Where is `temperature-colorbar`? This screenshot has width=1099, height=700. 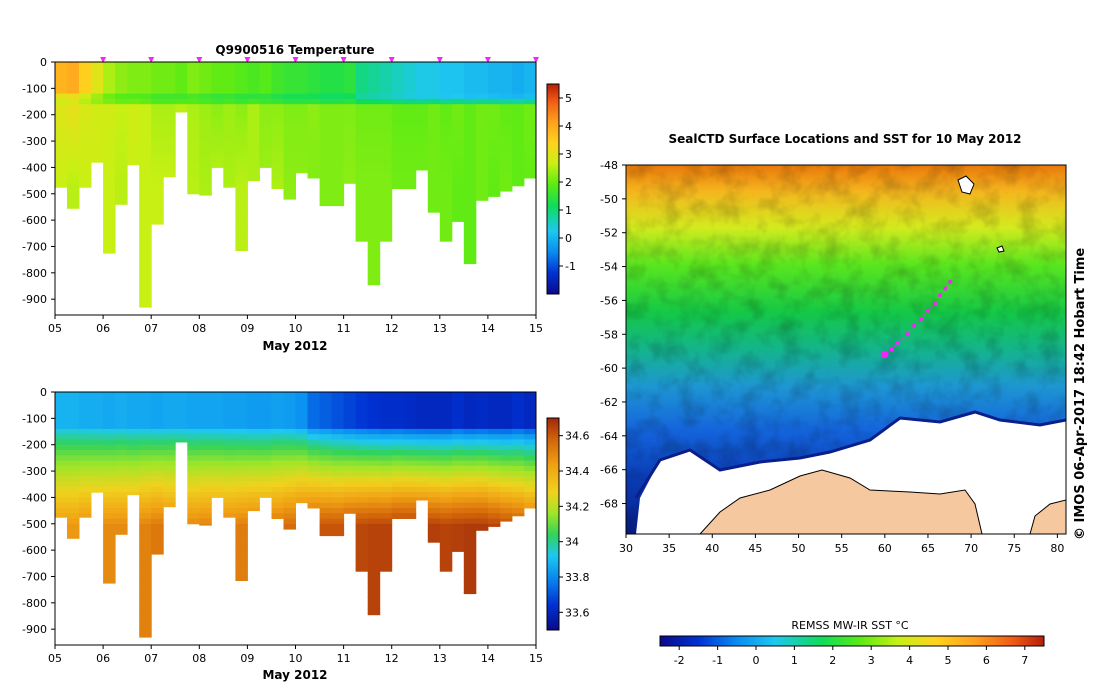
temperature-colorbar is located at coordinates (553, 189).